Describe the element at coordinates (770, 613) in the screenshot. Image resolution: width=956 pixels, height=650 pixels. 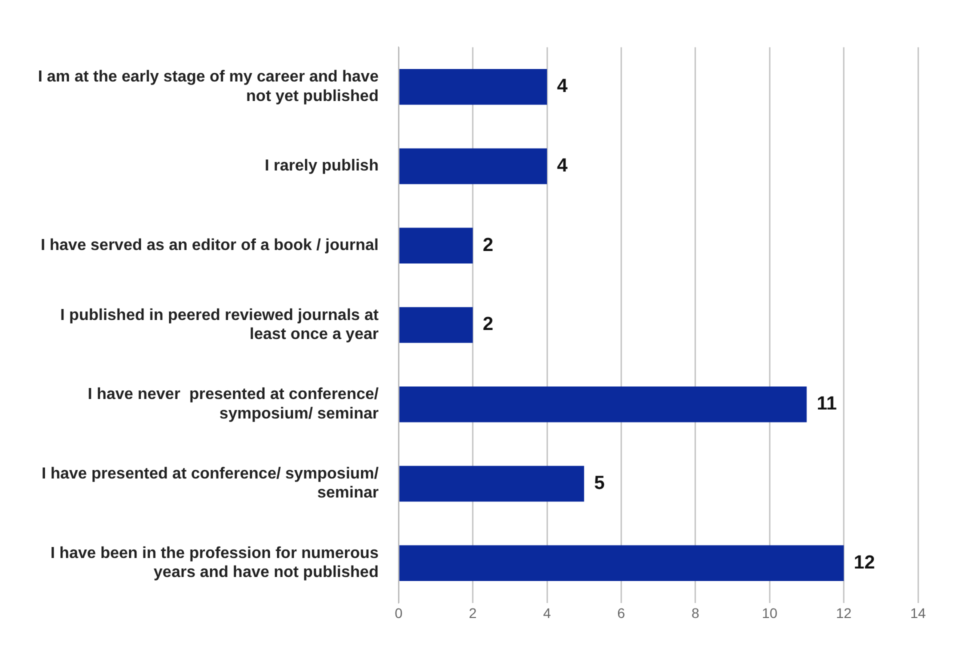
I see `x-tick-label: 10` at that location.